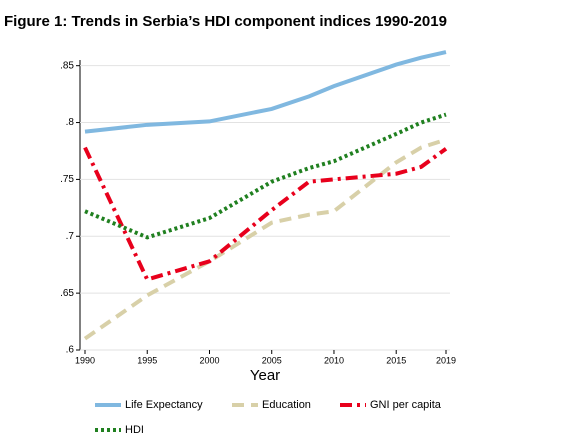  What do you see at coordinates (164, 405) in the screenshot?
I see `legend-label: Life Expectancy` at bounding box center [164, 405].